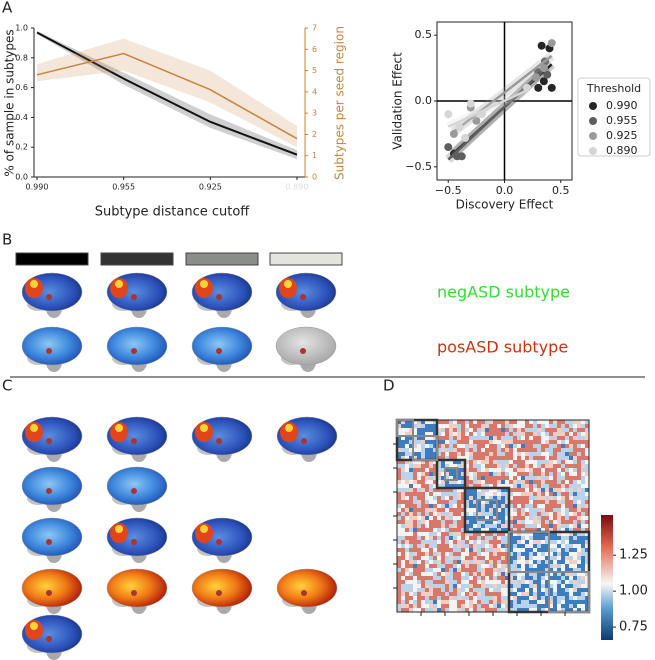  I want to click on legend-label: 0.955, so click(622, 120).